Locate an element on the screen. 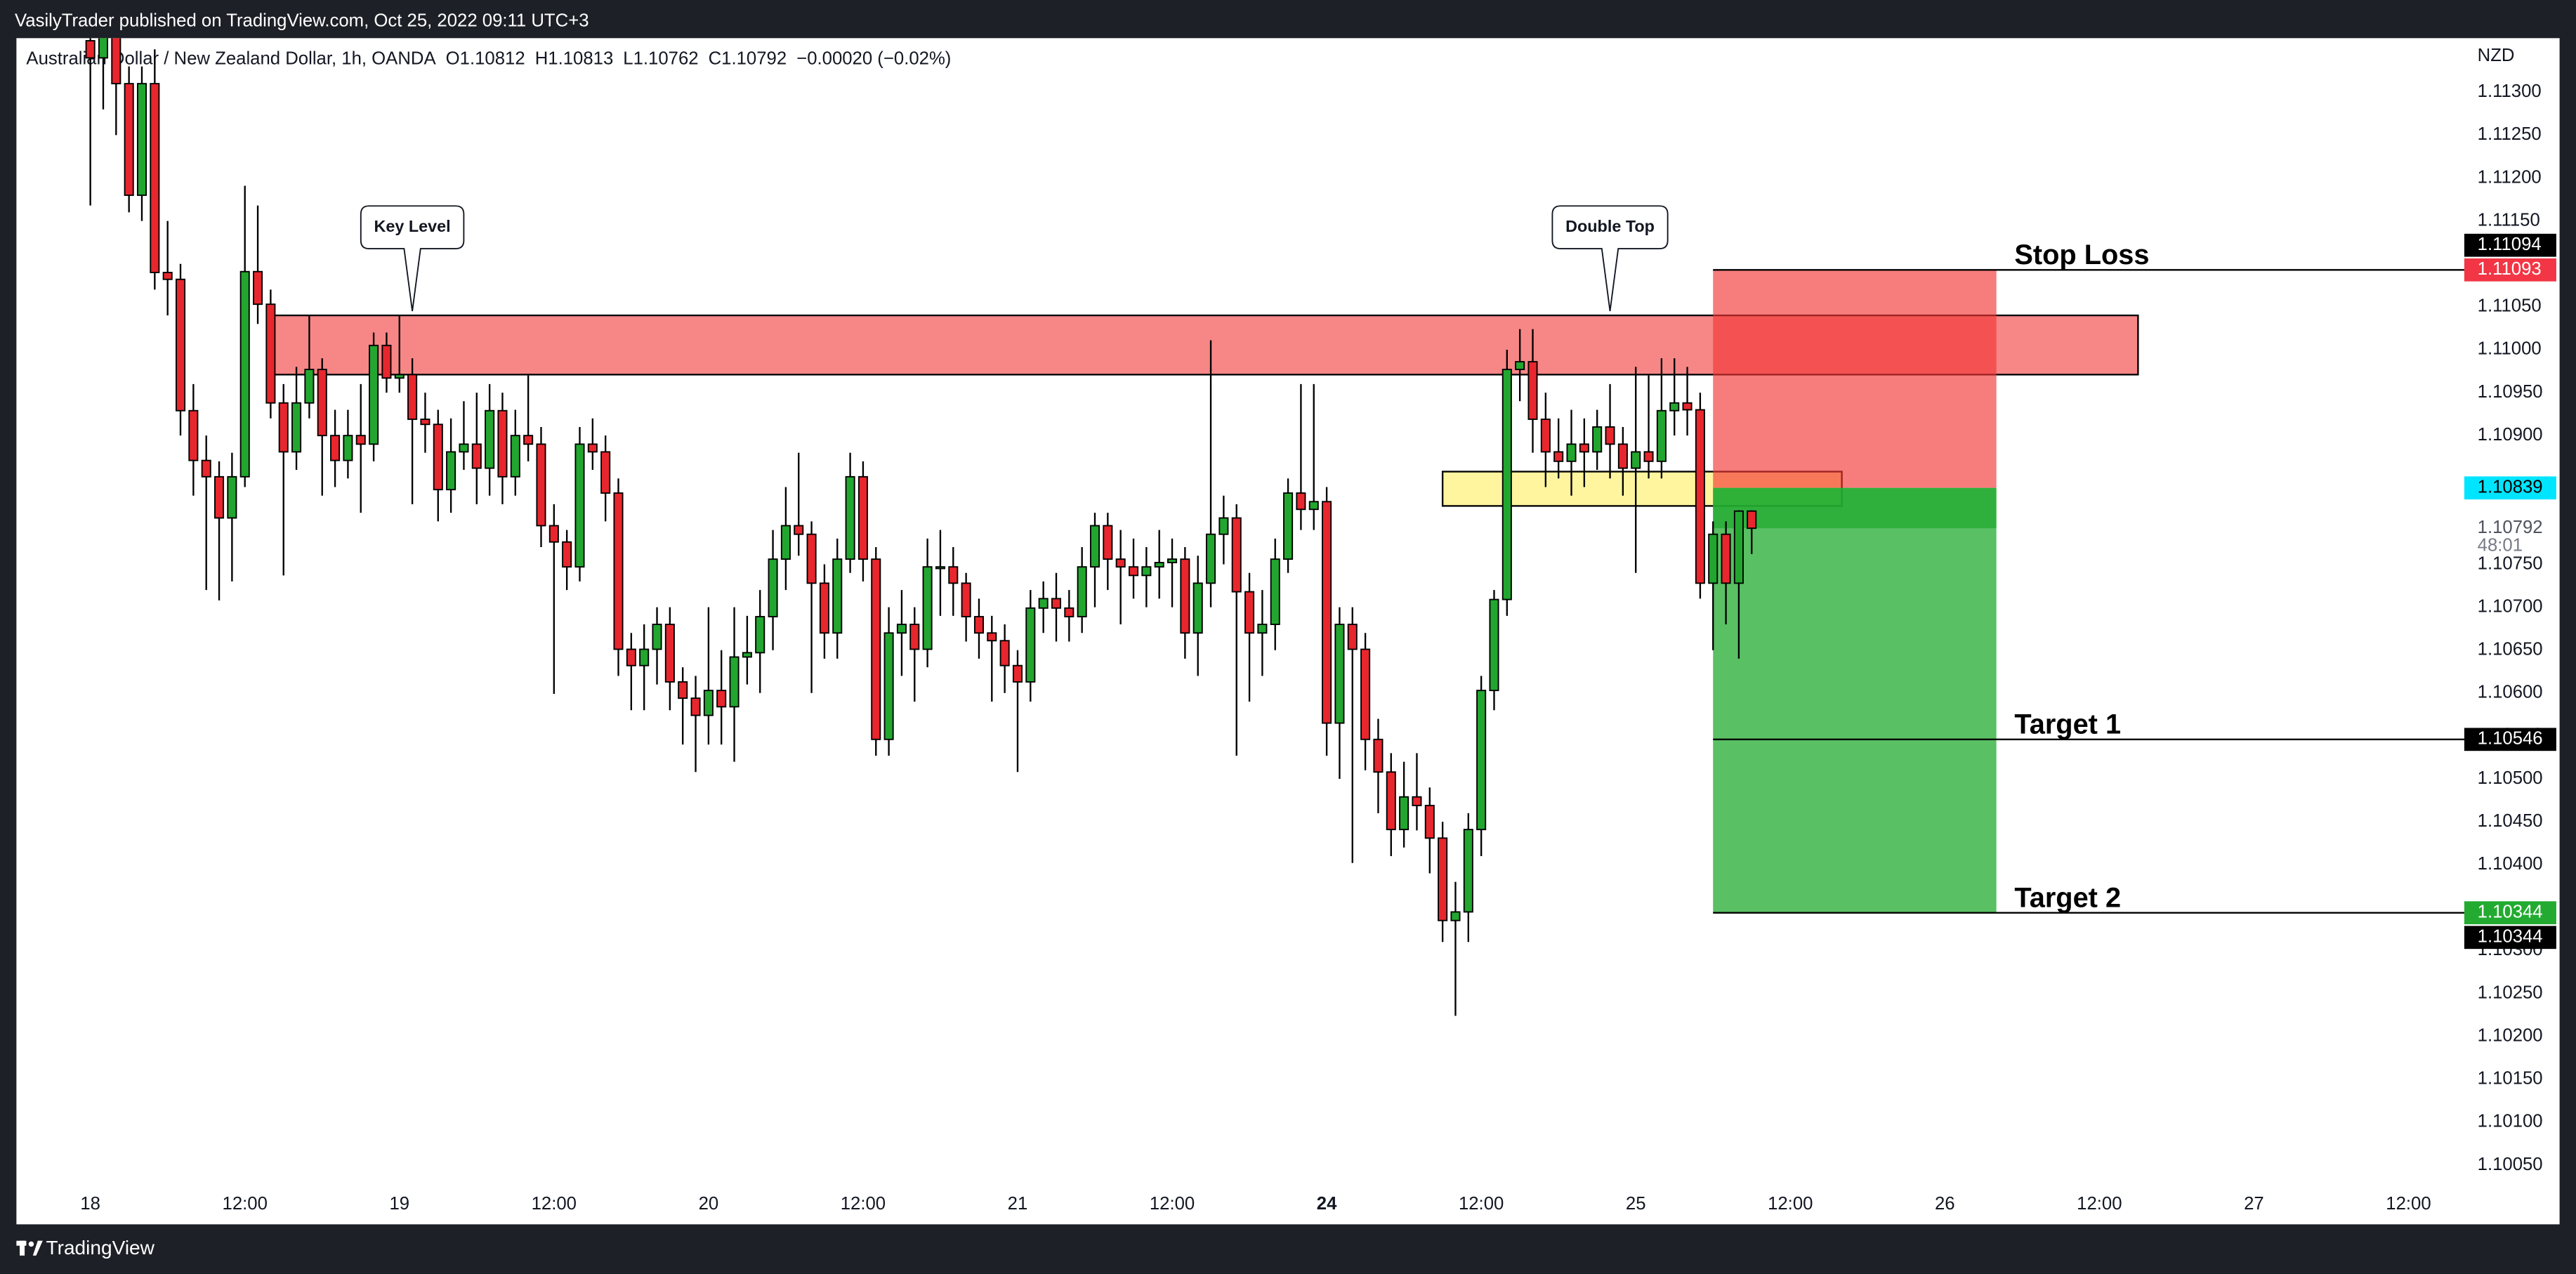  x-tick-label: 20 is located at coordinates (709, 1204).